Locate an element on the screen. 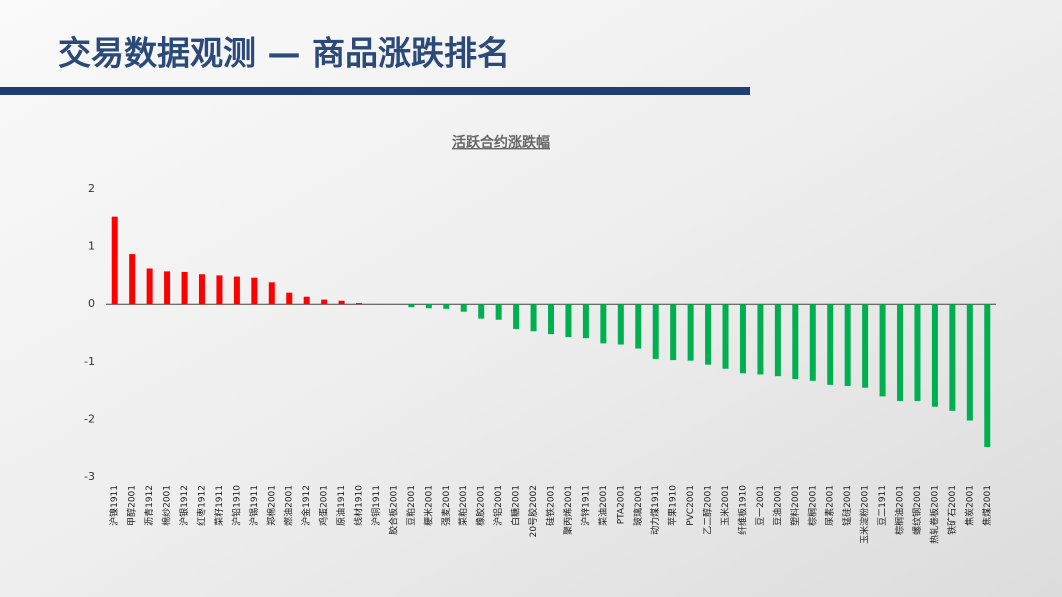 The width and height of the screenshot is (1062, 597). x-tick-label: 螺纹钢2001 is located at coordinates (917, 510).